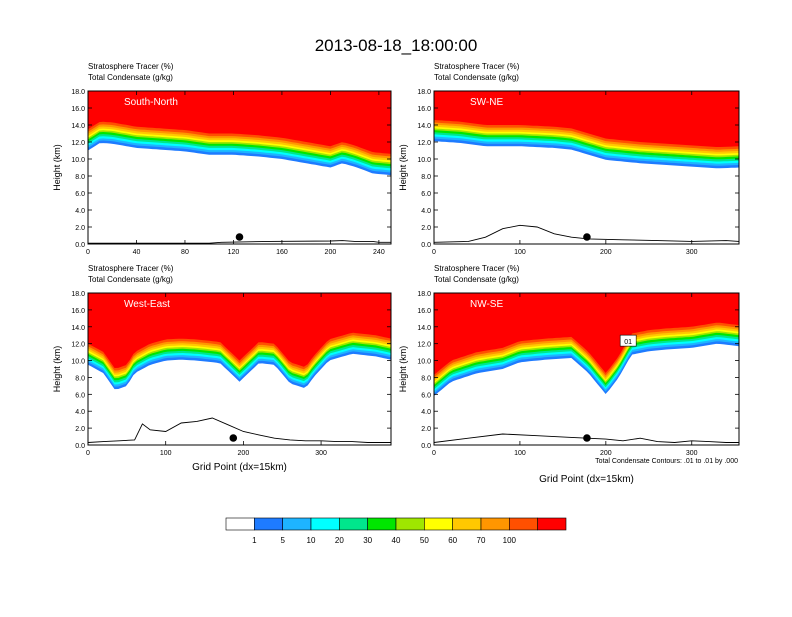 This screenshot has width=792, height=617. What do you see at coordinates (396, 540) in the screenshot?
I see `colorbar-label: 40` at bounding box center [396, 540].